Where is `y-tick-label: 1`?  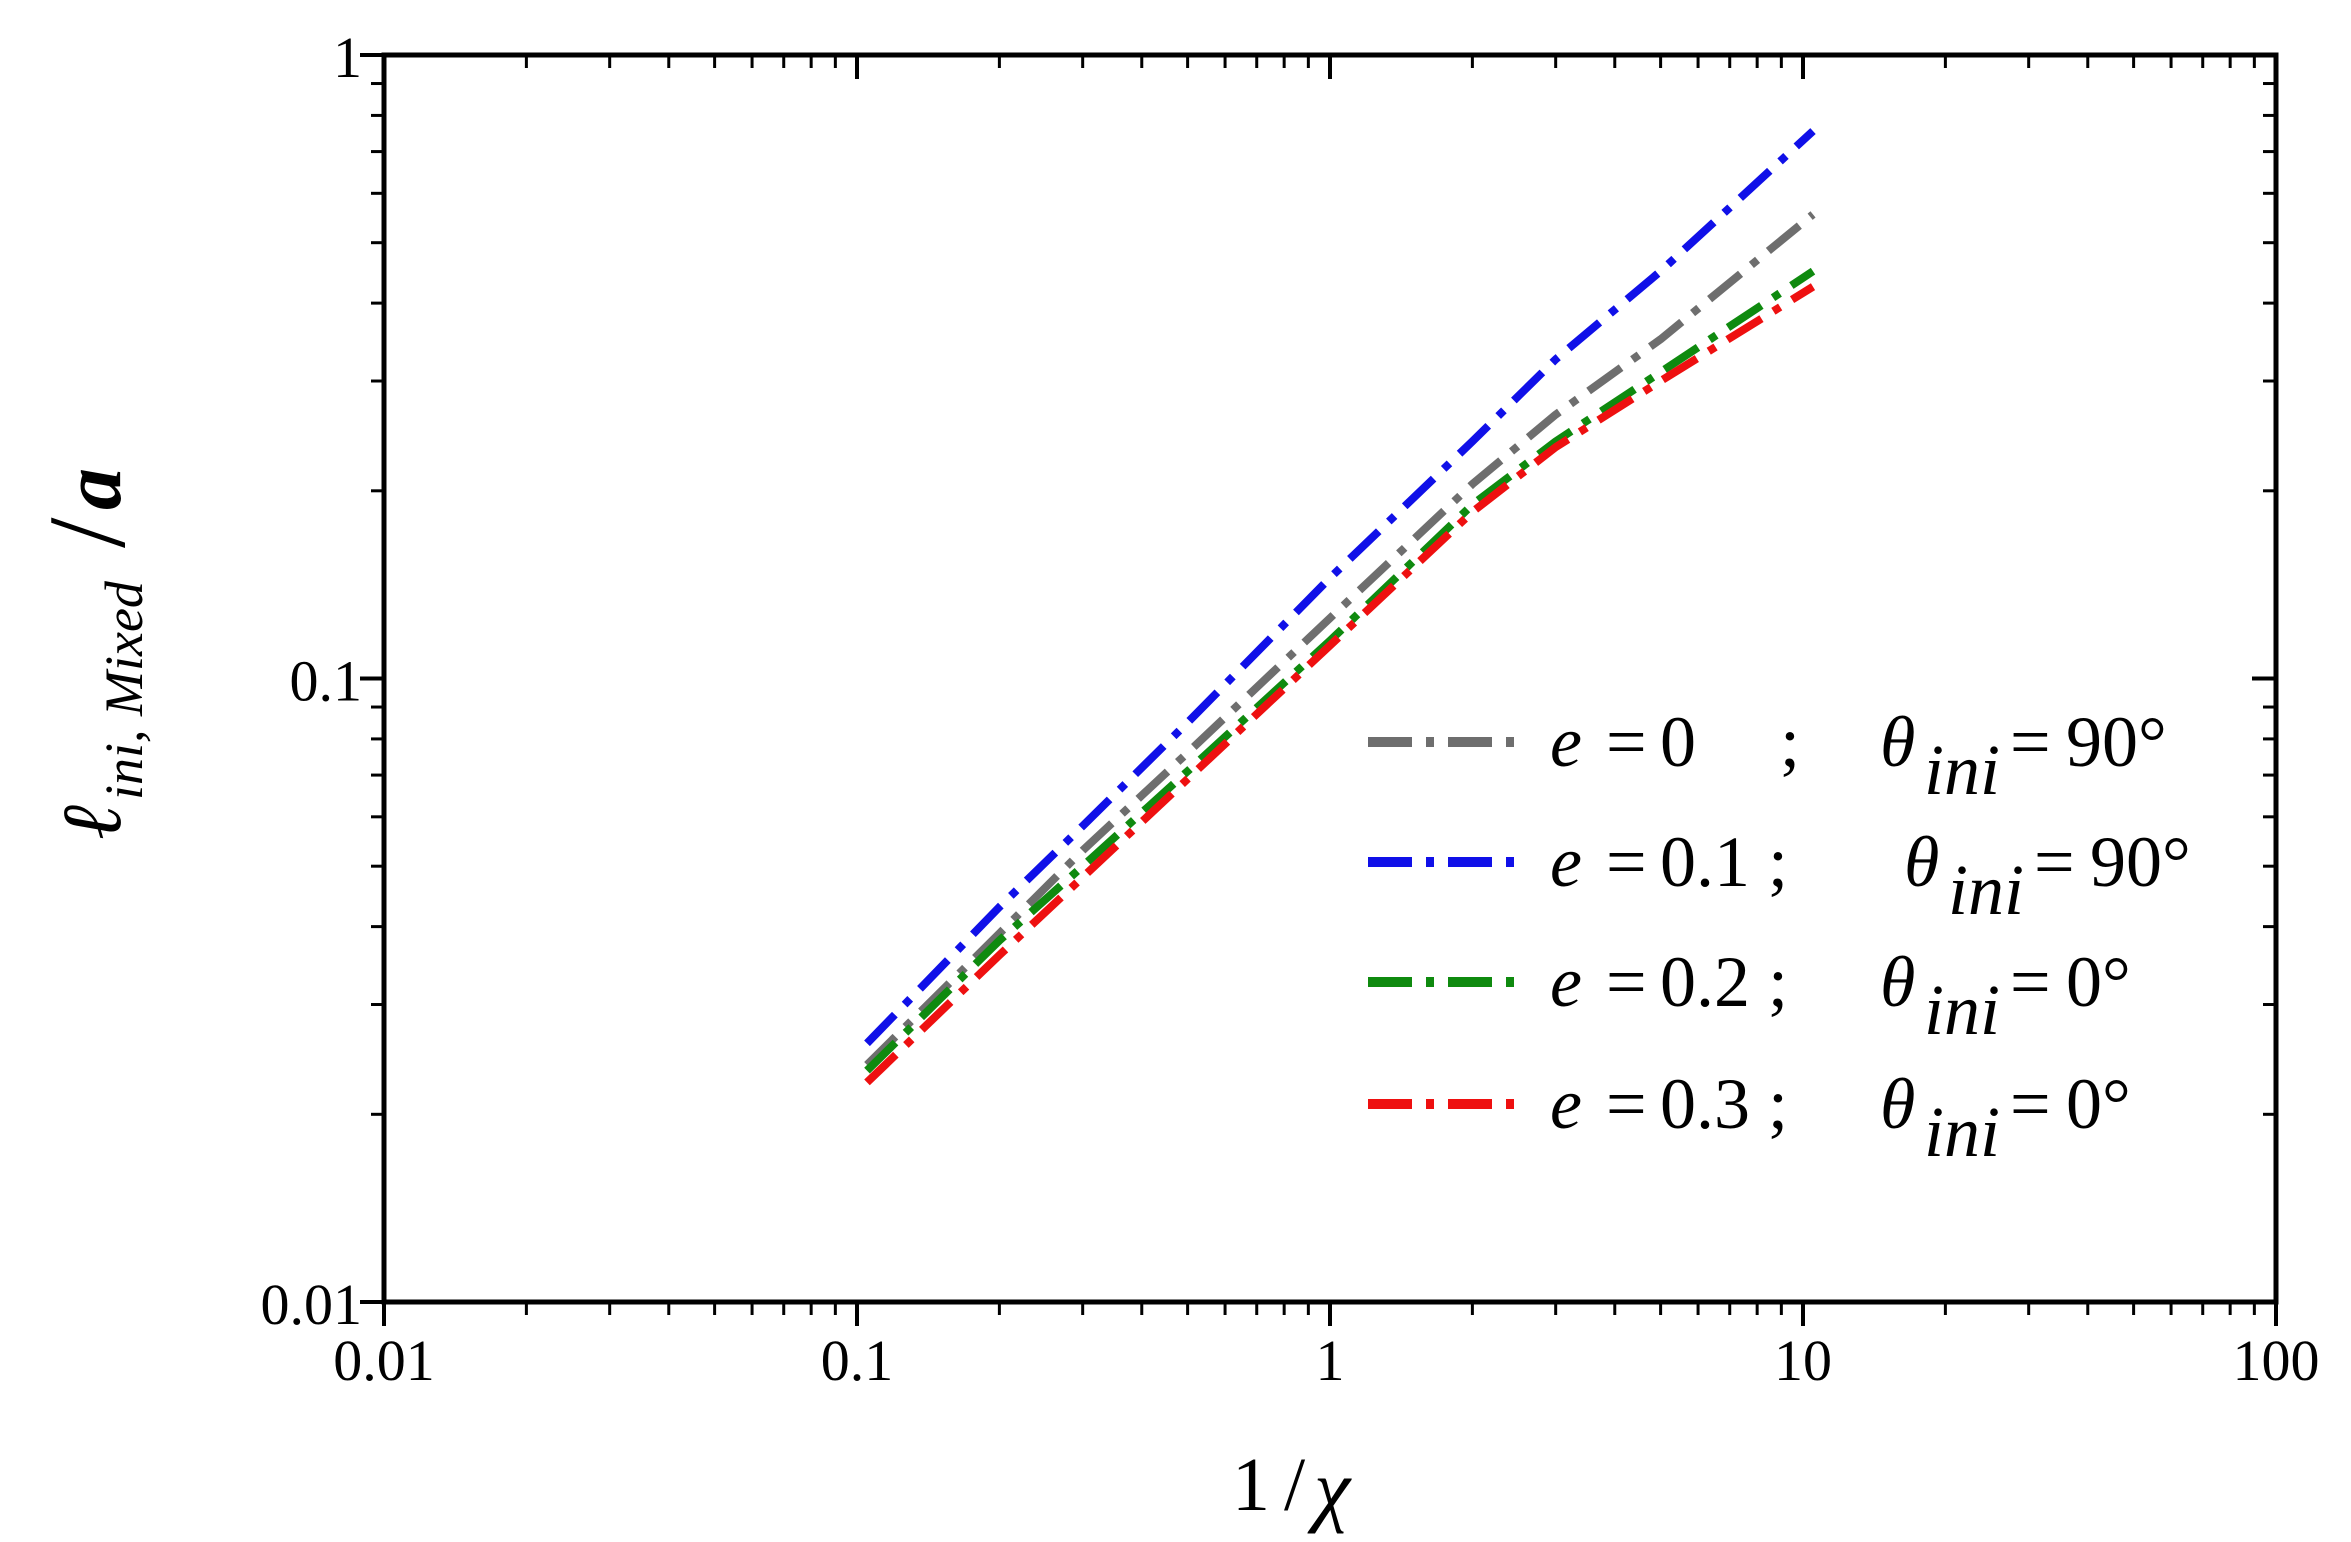
y-tick-label: 1 is located at coordinates (347, 57).